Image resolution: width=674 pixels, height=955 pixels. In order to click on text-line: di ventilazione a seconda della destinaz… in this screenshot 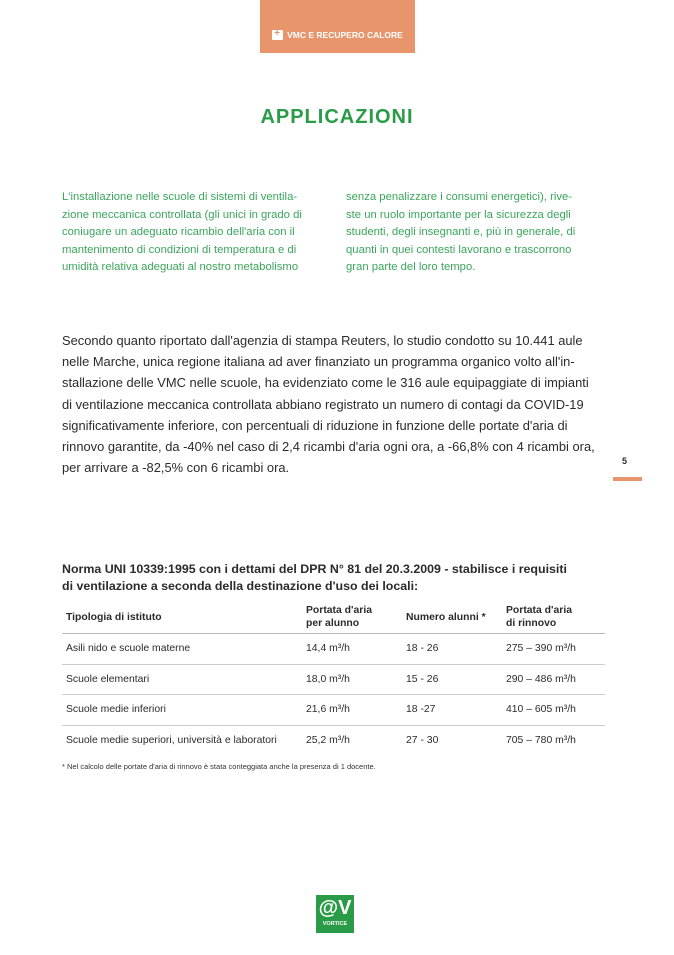, I will do `click(240, 586)`.